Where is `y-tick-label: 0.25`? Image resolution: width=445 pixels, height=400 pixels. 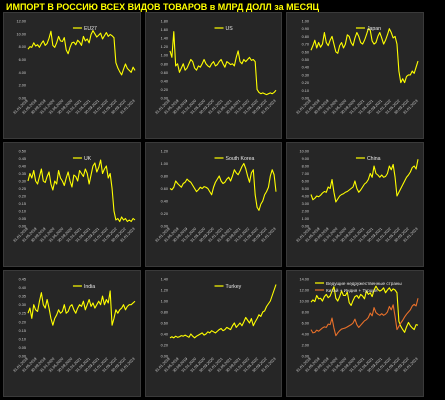 y-tick-label: 0.25 is located at coordinates (22, 189).